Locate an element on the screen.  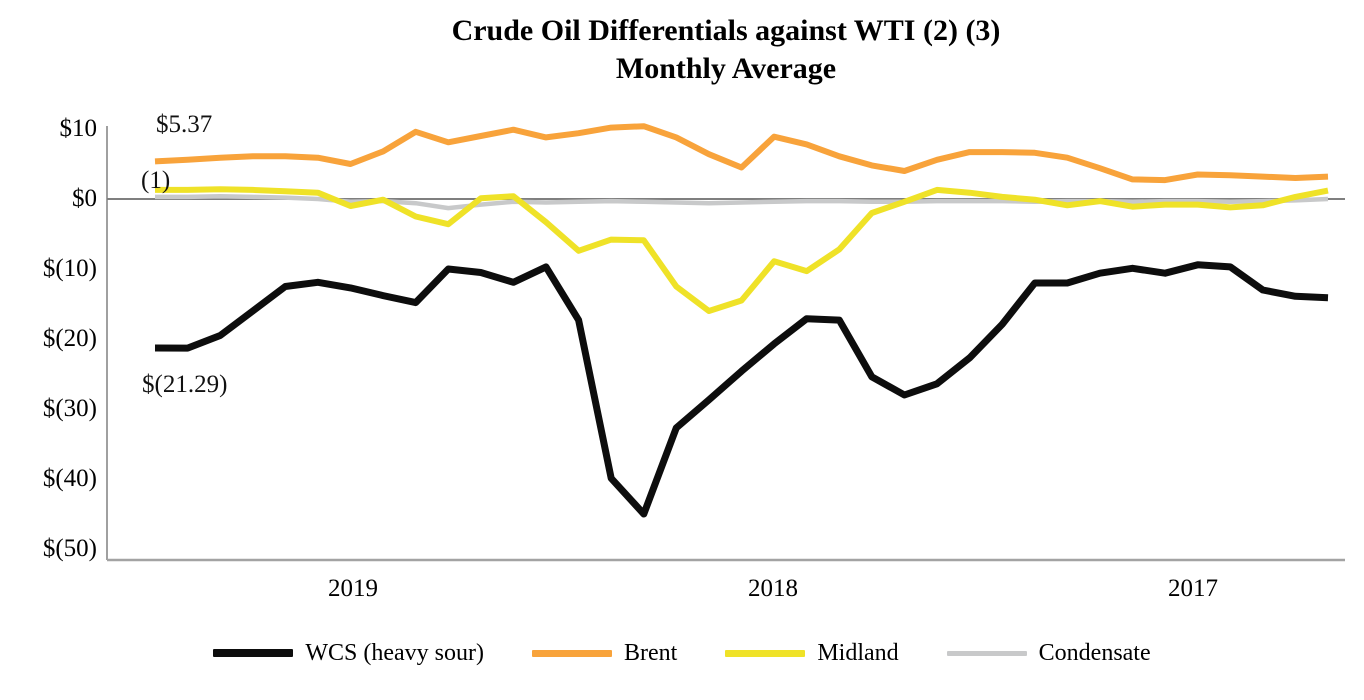
condensate-line-swatch-icon is located at coordinates (986, 653).